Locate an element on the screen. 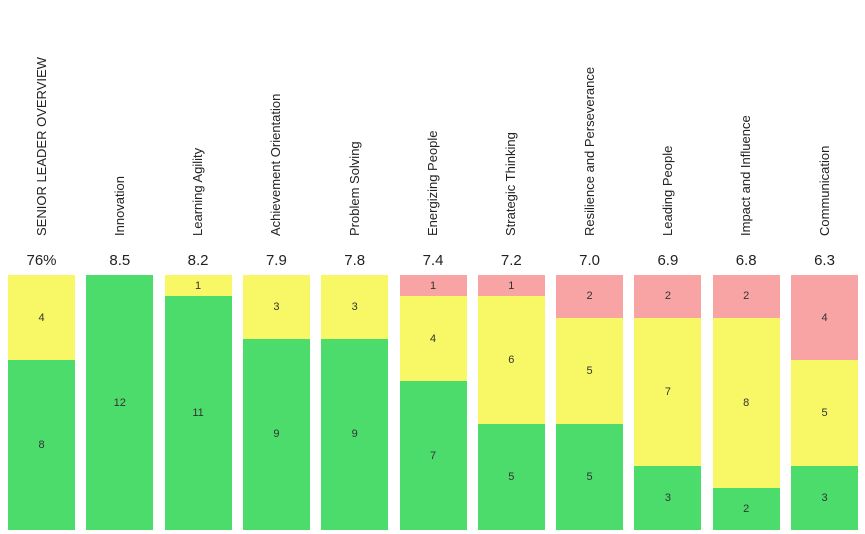 The height and width of the screenshot is (534, 865). bar-segment-green: 12 is located at coordinates (120, 402).